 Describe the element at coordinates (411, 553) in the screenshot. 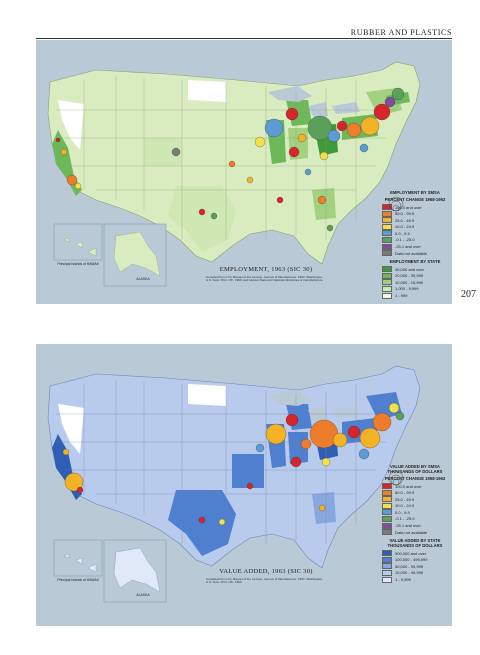

I see `legend-label: 500,000 and over` at that location.